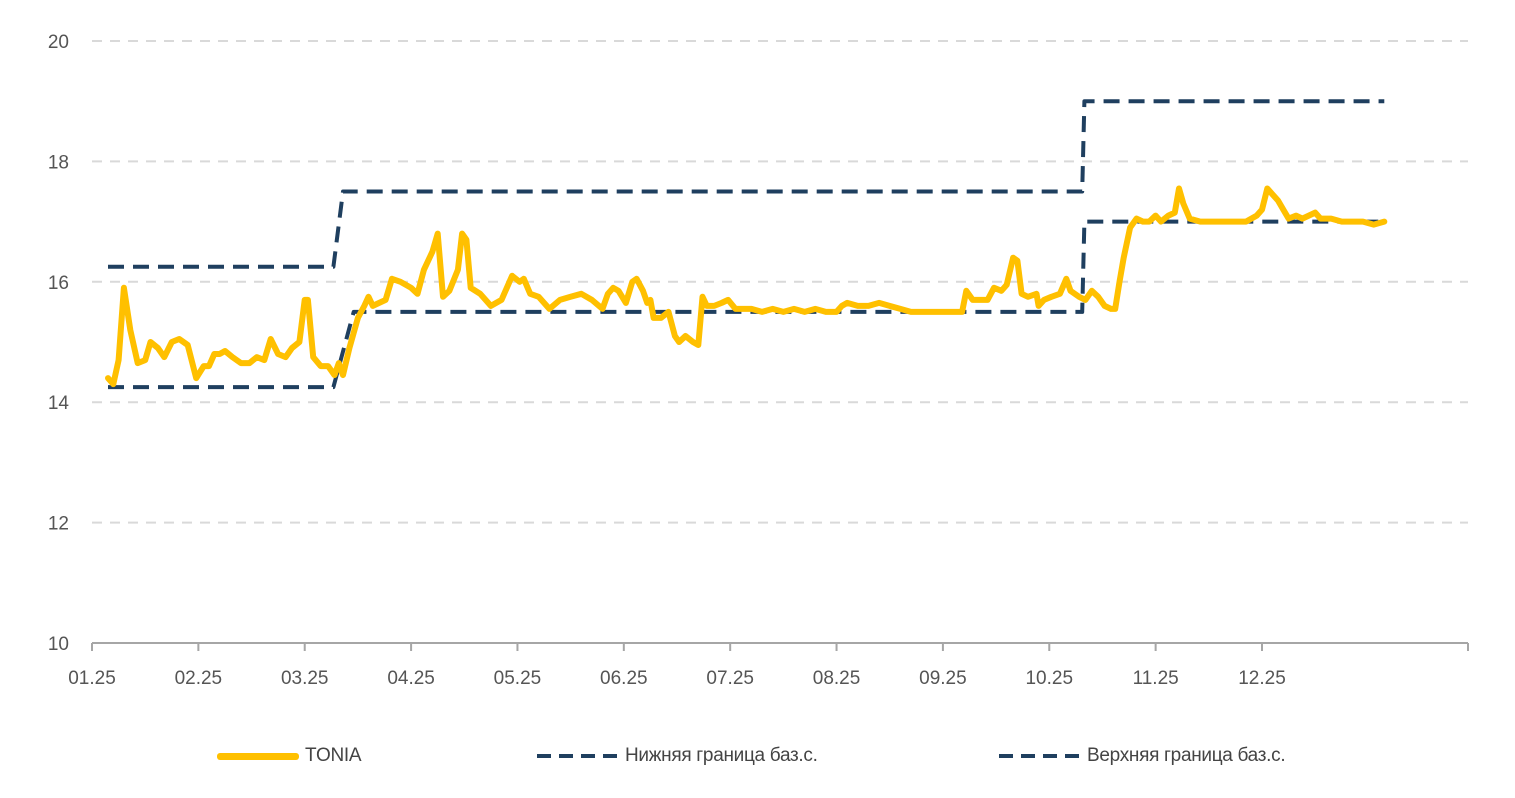 The width and height of the screenshot is (1515, 798). Describe the element at coordinates (92, 678) in the screenshot. I see `x-tick-01.25: 01.25` at that location.